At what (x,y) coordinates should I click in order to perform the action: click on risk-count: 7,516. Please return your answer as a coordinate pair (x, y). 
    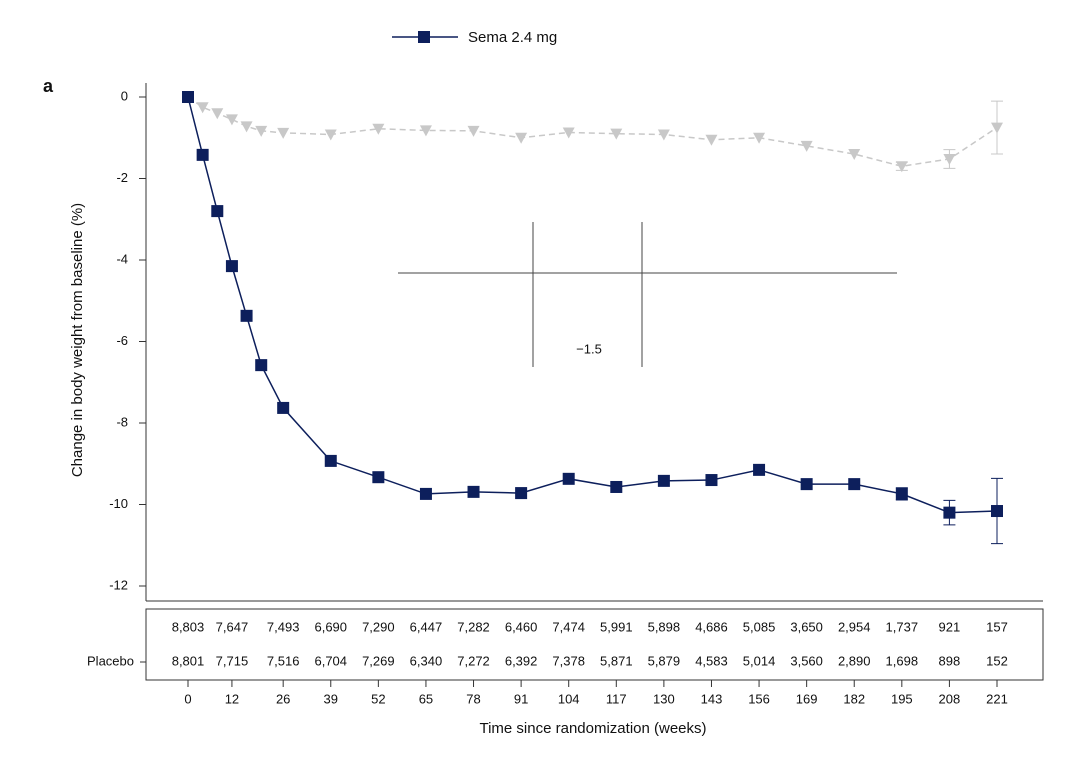
    Looking at the image, I should click on (283, 660).